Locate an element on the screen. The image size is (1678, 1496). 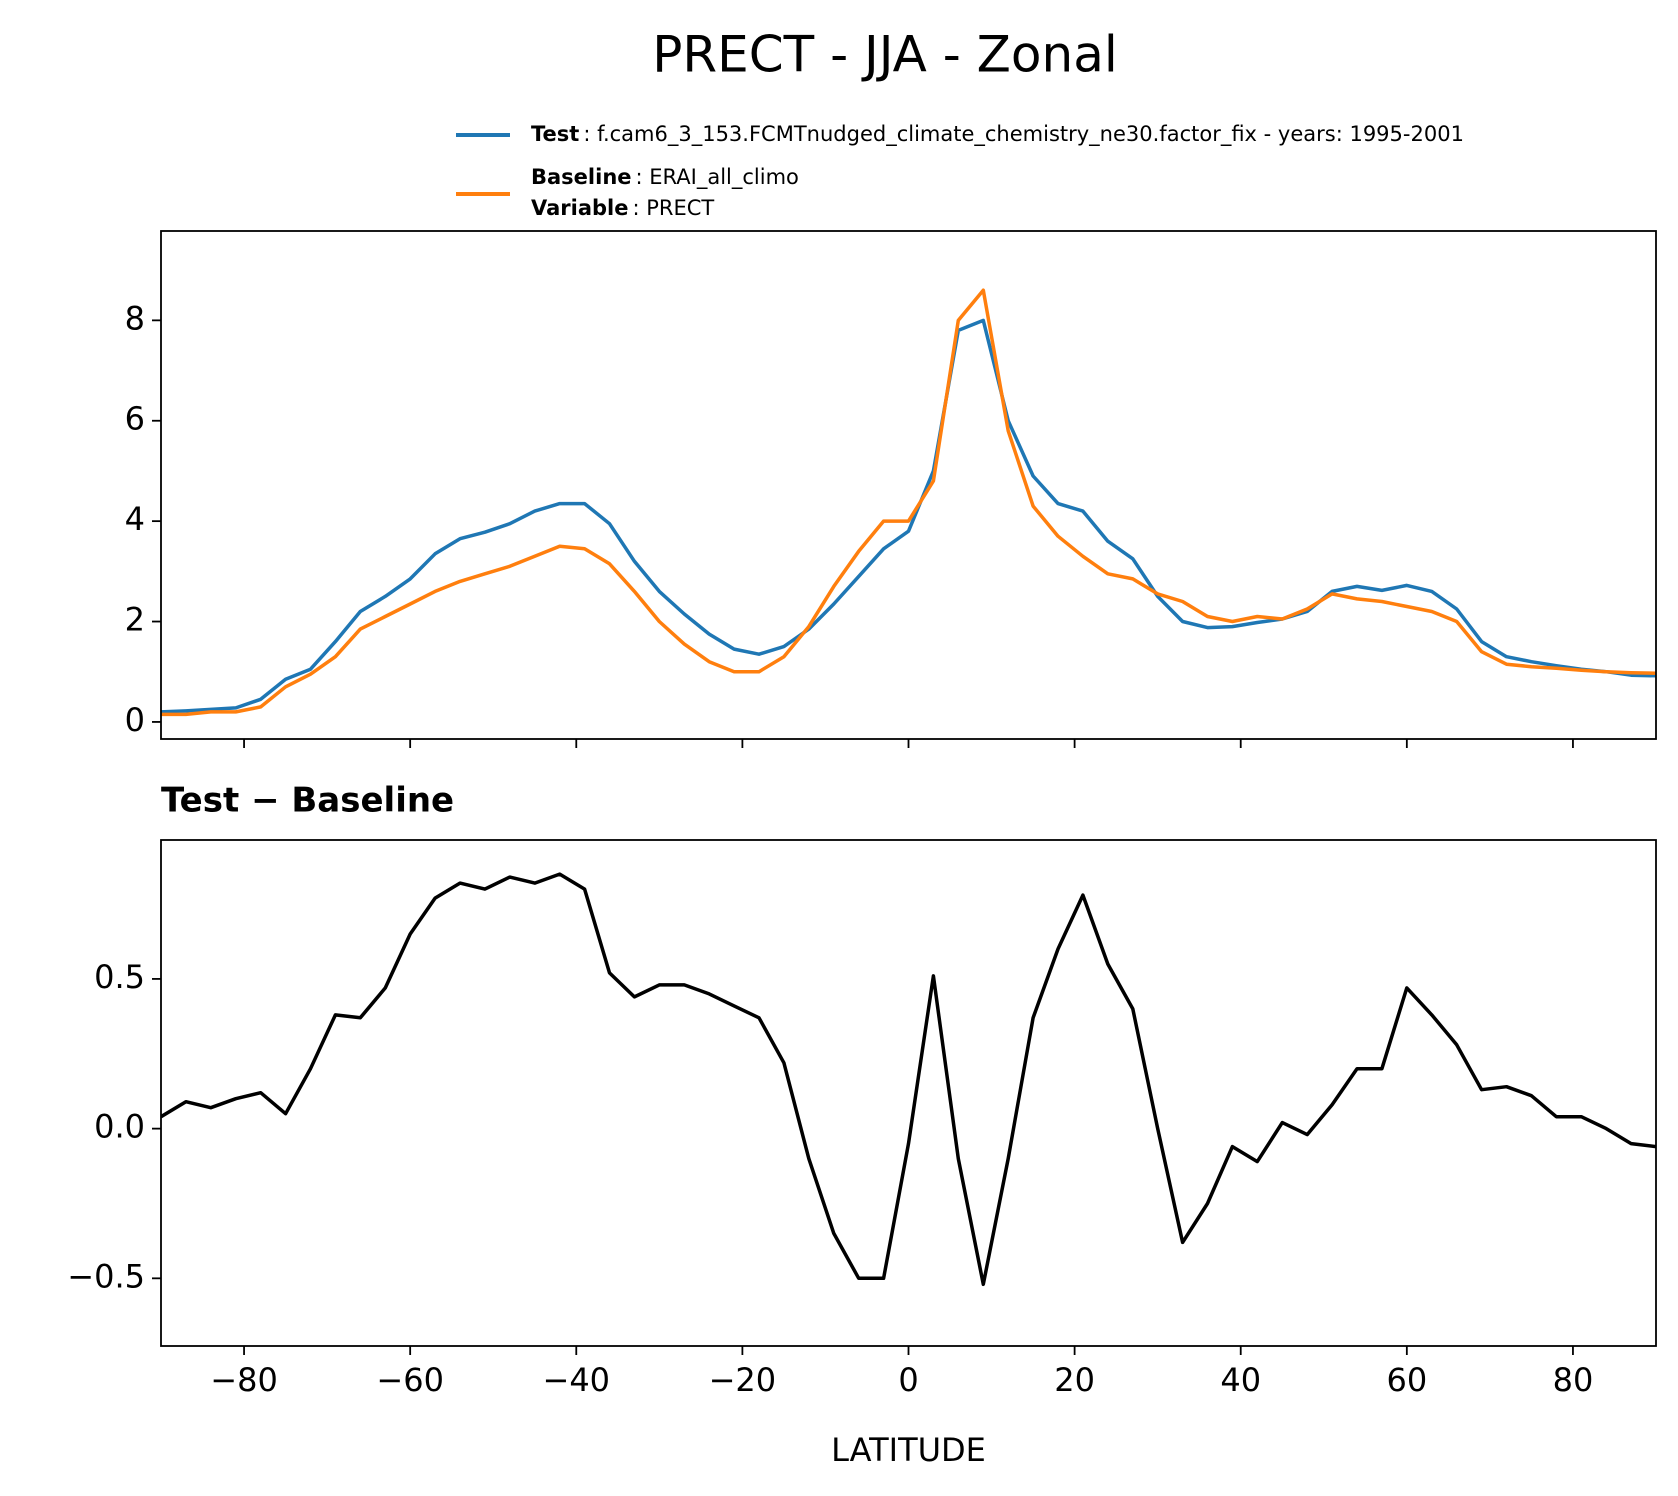
y-tick-label: −0.5 is located at coordinates (106, 1276).